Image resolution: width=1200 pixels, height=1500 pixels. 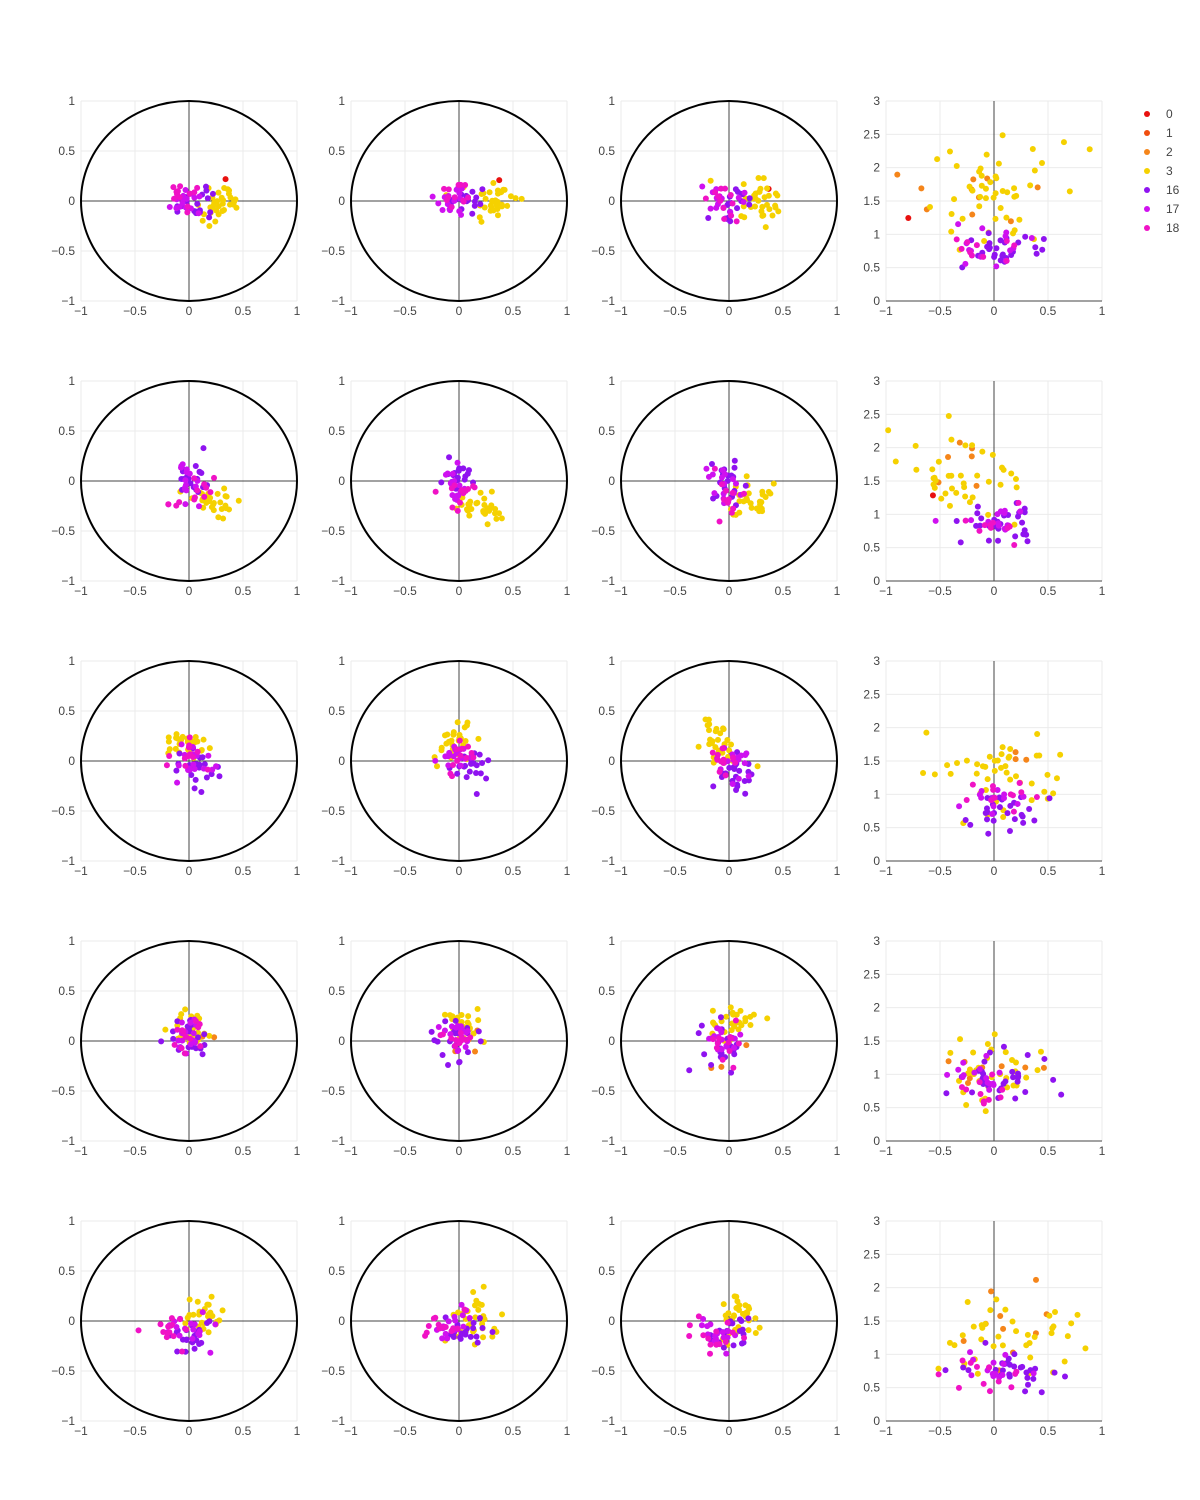 I want to click on x-tick-label: 0, so click(x=994, y=1431).